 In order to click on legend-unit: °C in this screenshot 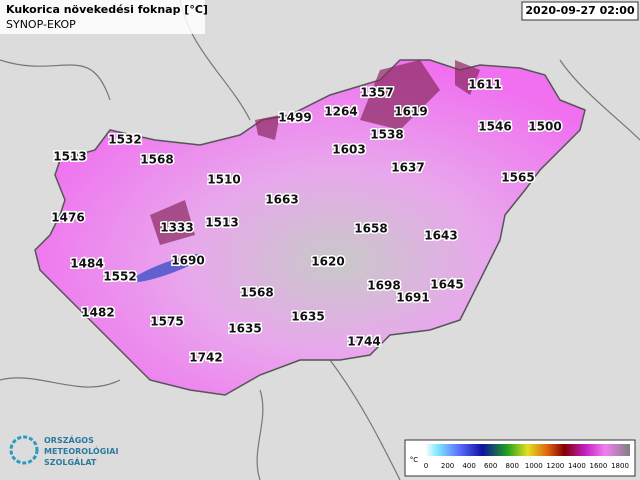, I will do `click(414, 460)`.